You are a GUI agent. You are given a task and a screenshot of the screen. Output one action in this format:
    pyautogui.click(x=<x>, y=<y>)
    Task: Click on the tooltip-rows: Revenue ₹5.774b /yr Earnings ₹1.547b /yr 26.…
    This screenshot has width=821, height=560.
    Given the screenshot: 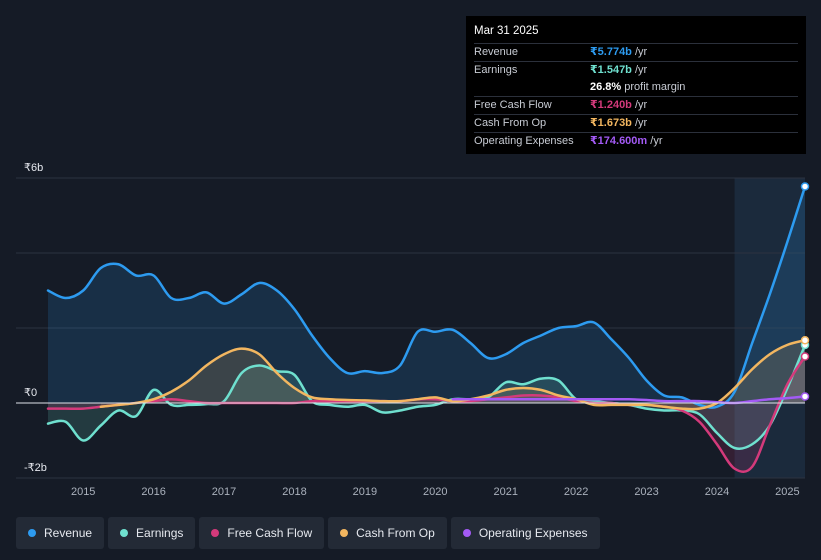 What is the action you would take?
    pyautogui.click(x=636, y=96)
    